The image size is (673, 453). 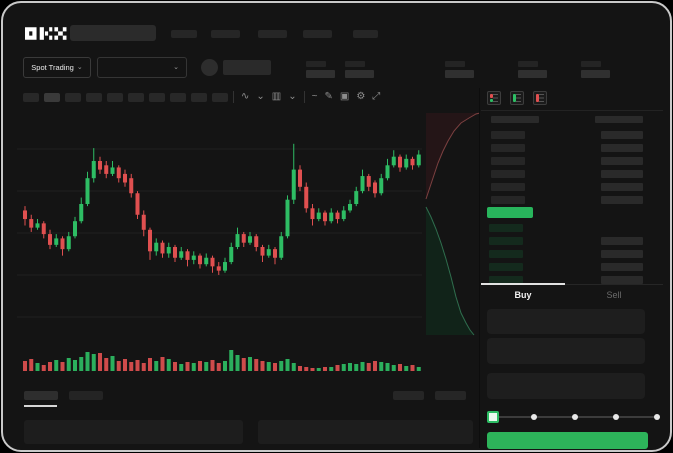 I want to click on last-price-bar, so click(x=510, y=212).